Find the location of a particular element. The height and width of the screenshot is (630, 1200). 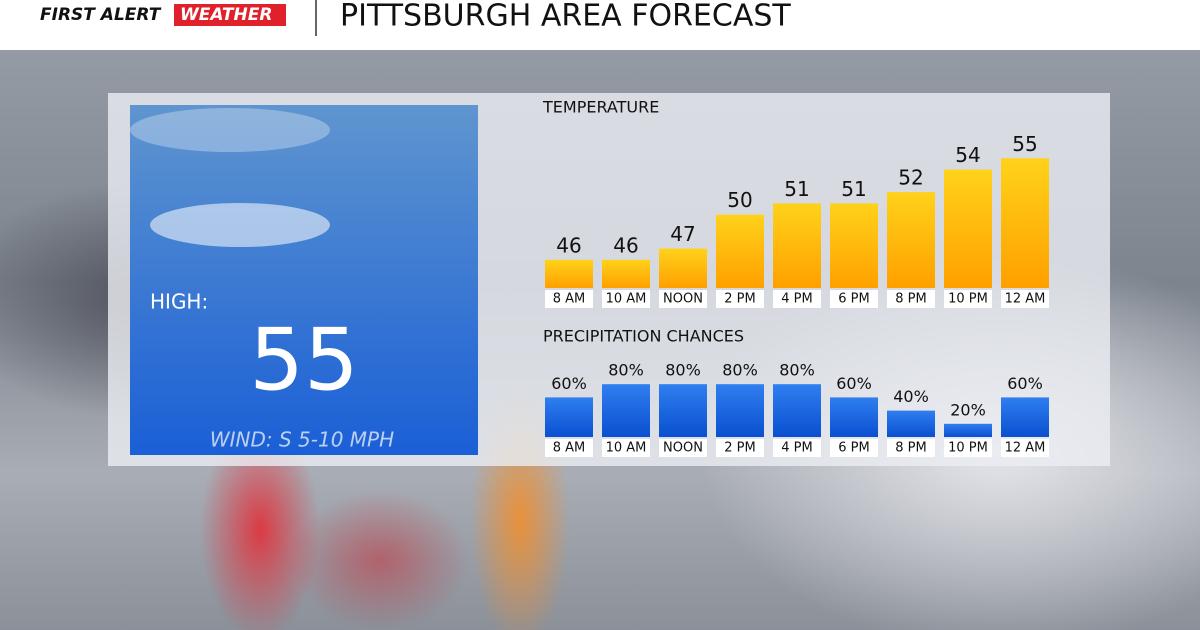

value-label: 20% is located at coordinates (968, 409).